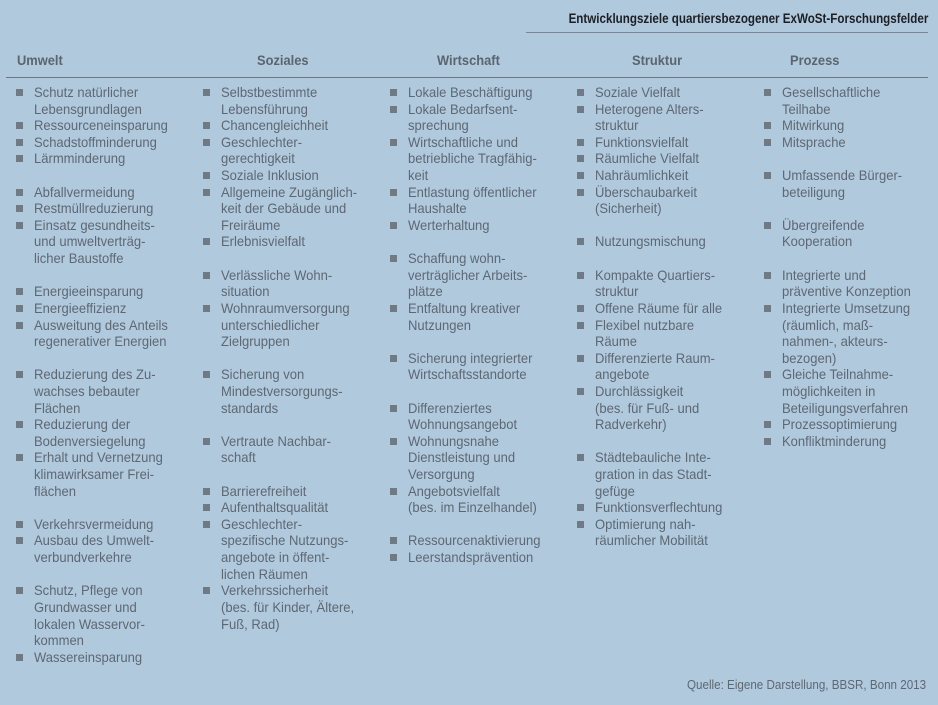 This screenshot has width=938, height=705. Describe the element at coordinates (94, 540) in the screenshot. I see `list-item-text: Ausbau des Umwelt-` at that location.